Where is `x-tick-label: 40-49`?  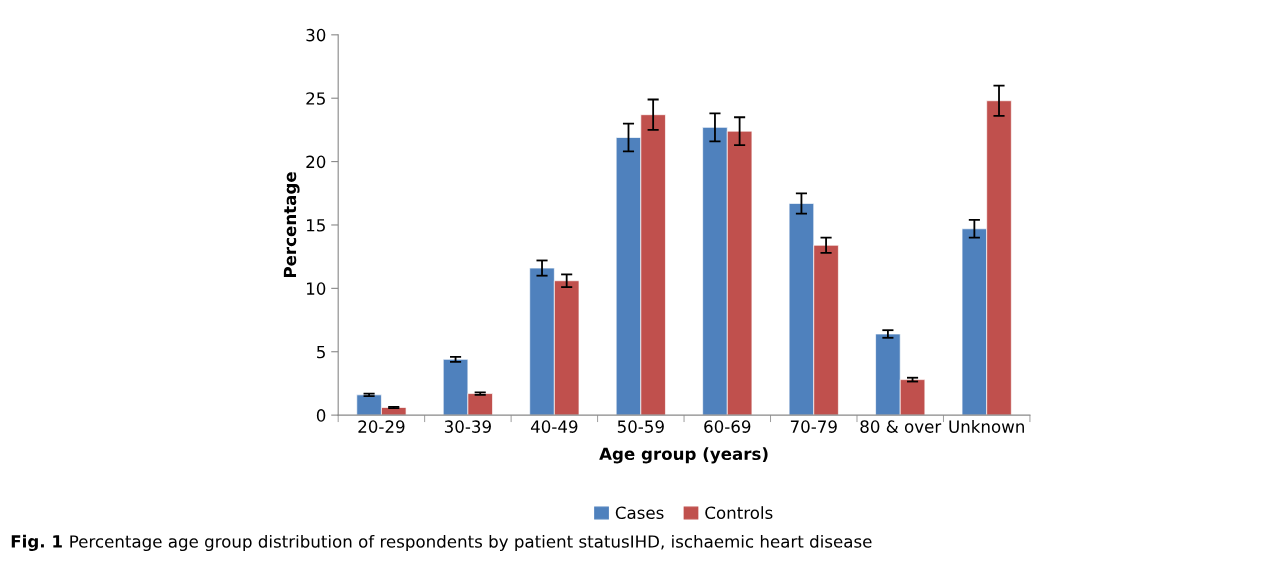
x-tick-label: 40-49 is located at coordinates (554, 426).